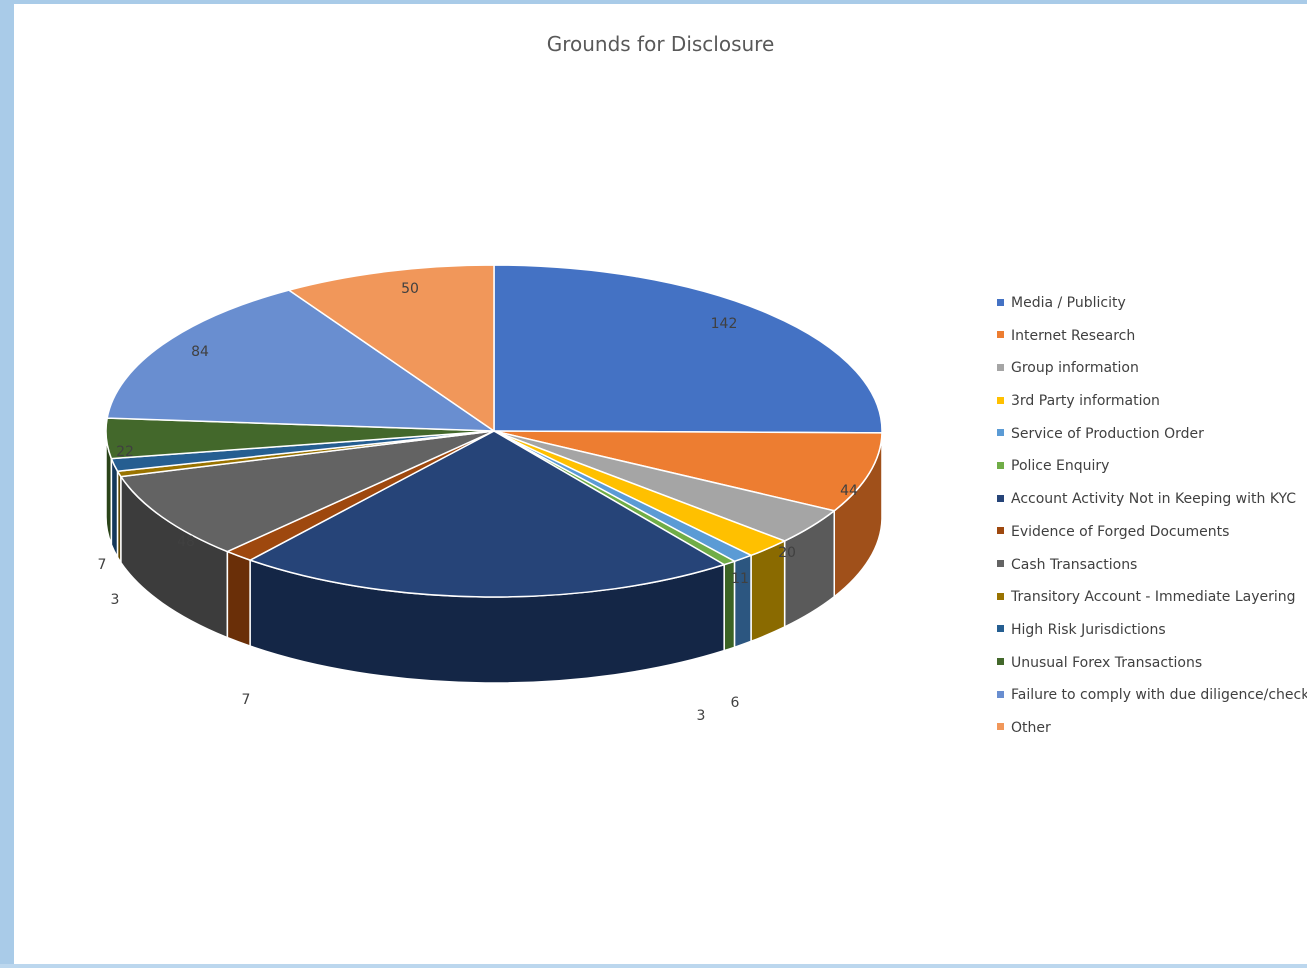 This screenshot has height=968, width=1307. What do you see at coordinates (115, 600) in the screenshot?
I see `data-label-8: 3` at bounding box center [115, 600].